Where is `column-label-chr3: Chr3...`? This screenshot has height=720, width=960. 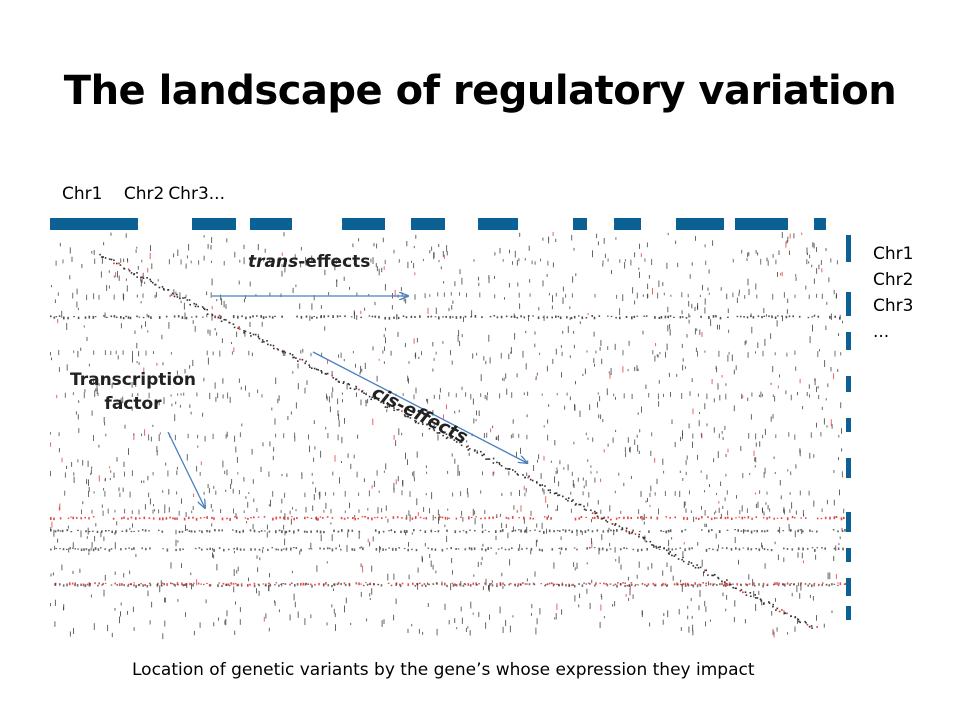
column-label-chr3: Chr3... is located at coordinates (196, 194).